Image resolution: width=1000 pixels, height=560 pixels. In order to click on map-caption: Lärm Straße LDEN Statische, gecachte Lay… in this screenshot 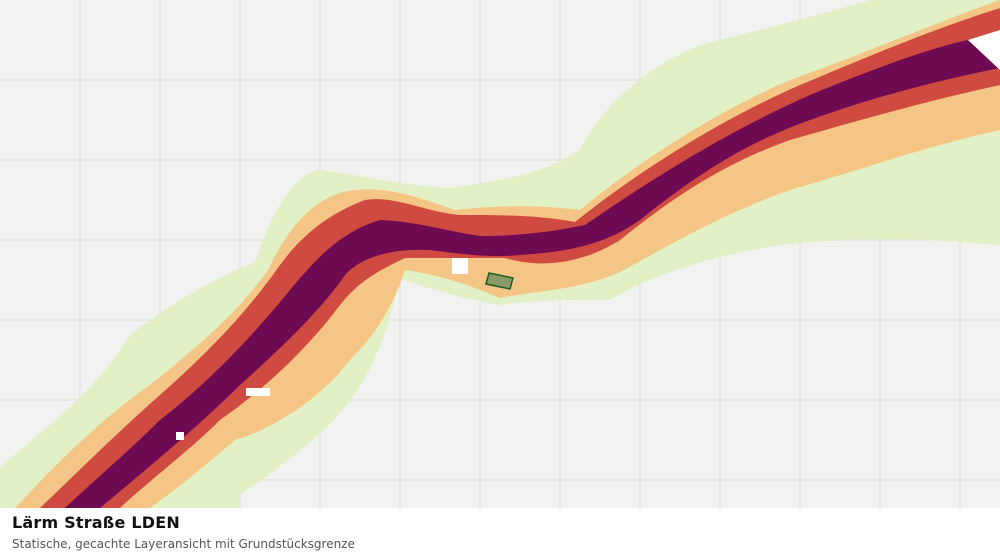, I will do `click(500, 534)`.